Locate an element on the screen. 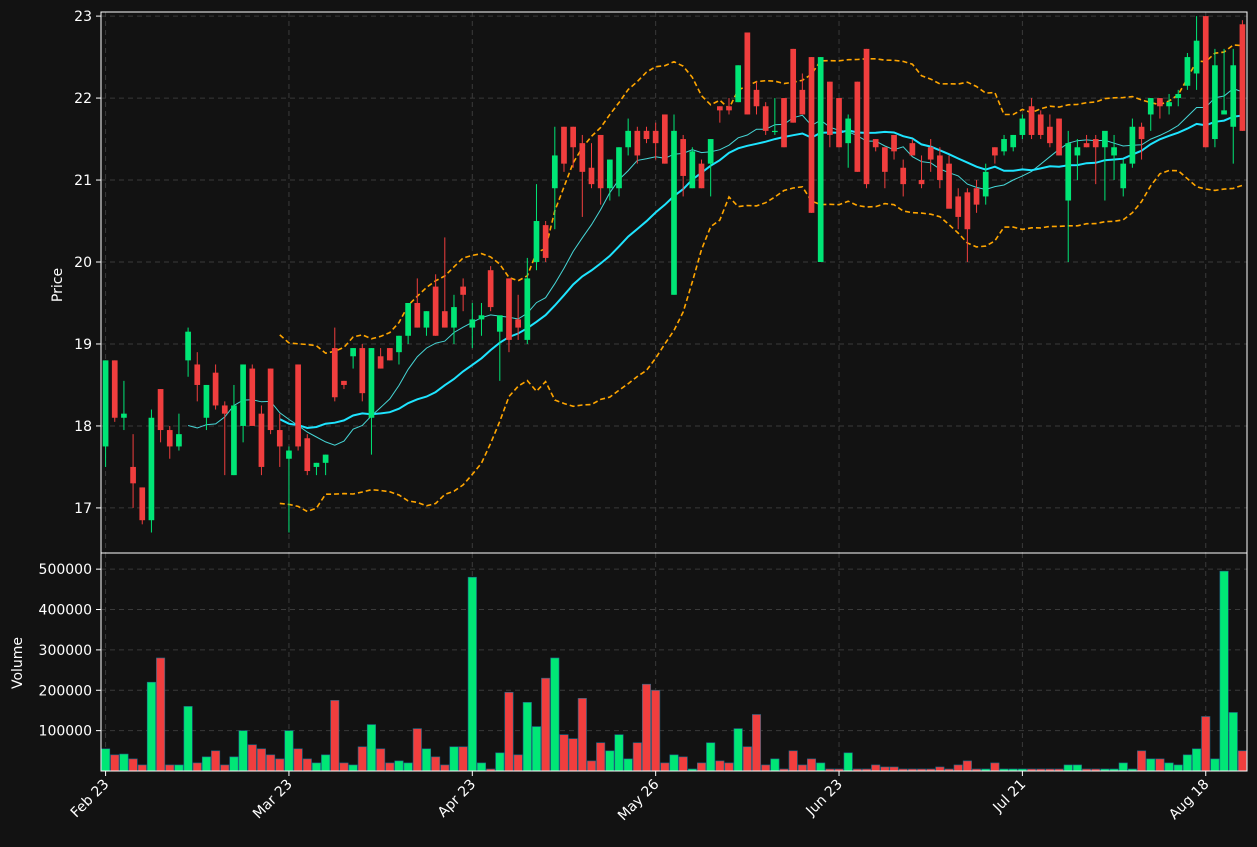  volume-tick-label: 300000 is located at coordinates (65, 651).